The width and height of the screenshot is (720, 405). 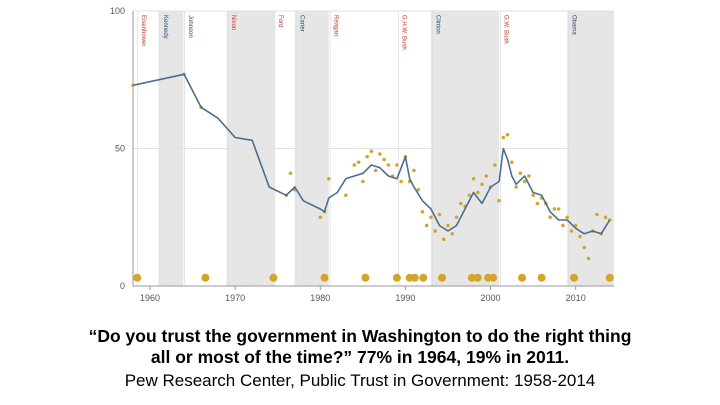 What do you see at coordinates (405, 298) in the screenshot?
I see `x-tick-label: 1990` at bounding box center [405, 298].